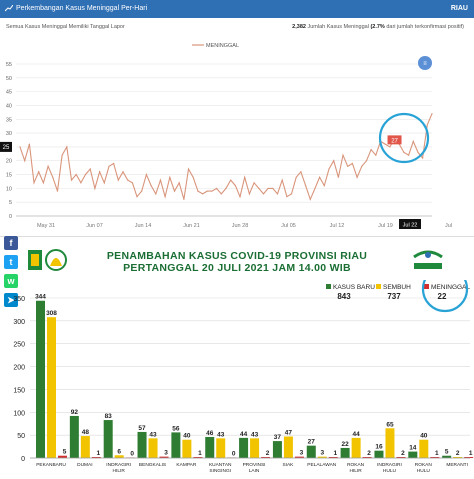 This screenshot has height=479, width=474. What do you see at coordinates (220, 465) in the screenshot?
I see `category-label: KUANTAN` at bounding box center [220, 465].